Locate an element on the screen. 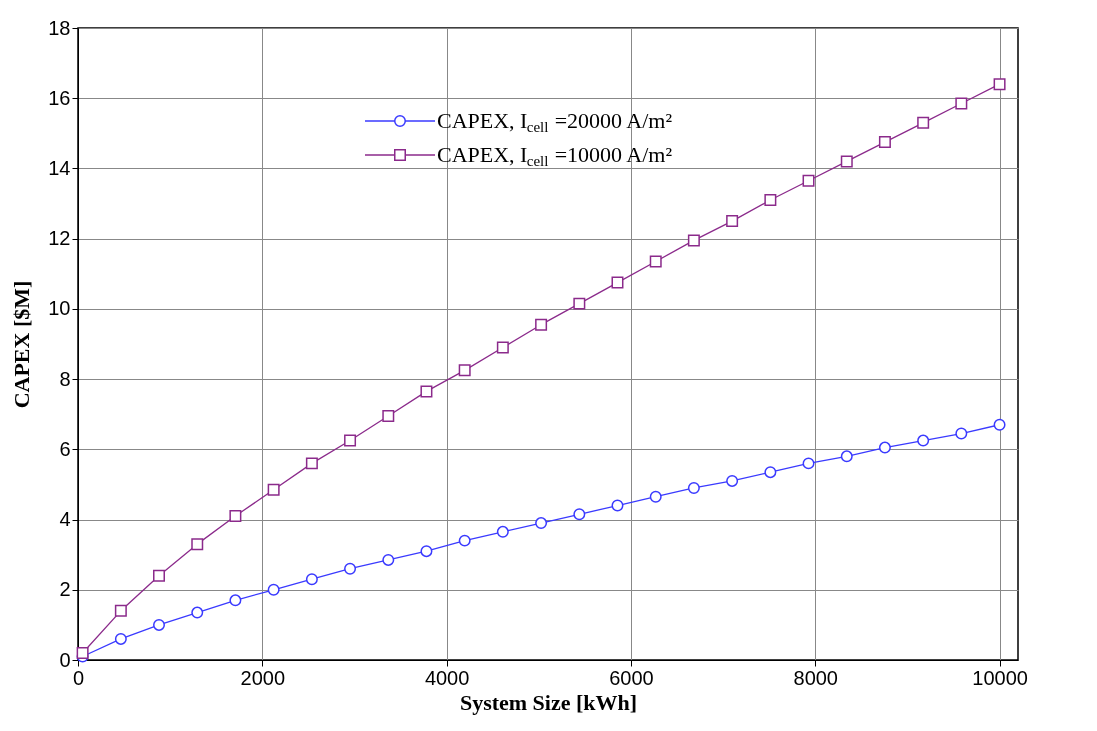 The image size is (1097, 731). y-tick-label: 2 is located at coordinates (65, 589).